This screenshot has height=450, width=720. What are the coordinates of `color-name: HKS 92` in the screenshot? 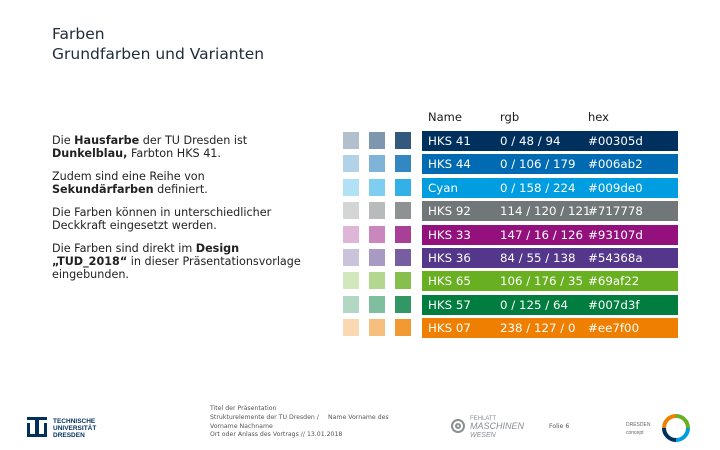 It's located at (449, 211).